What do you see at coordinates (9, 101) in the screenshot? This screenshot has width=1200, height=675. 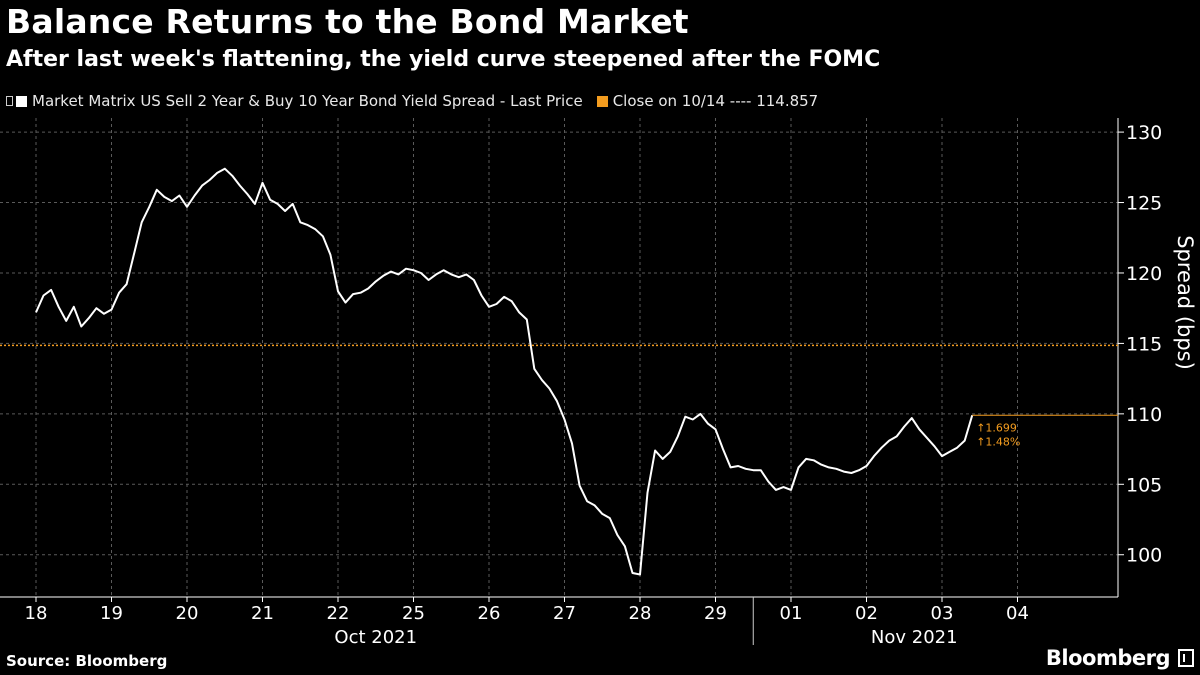 I see `legend-toggle-icon` at bounding box center [9, 101].